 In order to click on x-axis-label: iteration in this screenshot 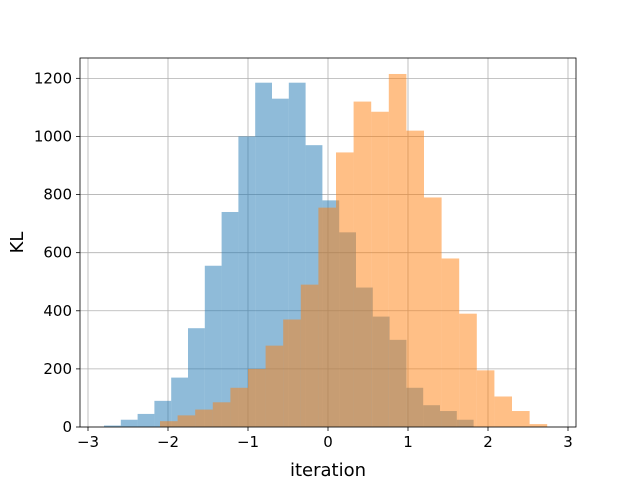, I will do `click(328, 470)`.